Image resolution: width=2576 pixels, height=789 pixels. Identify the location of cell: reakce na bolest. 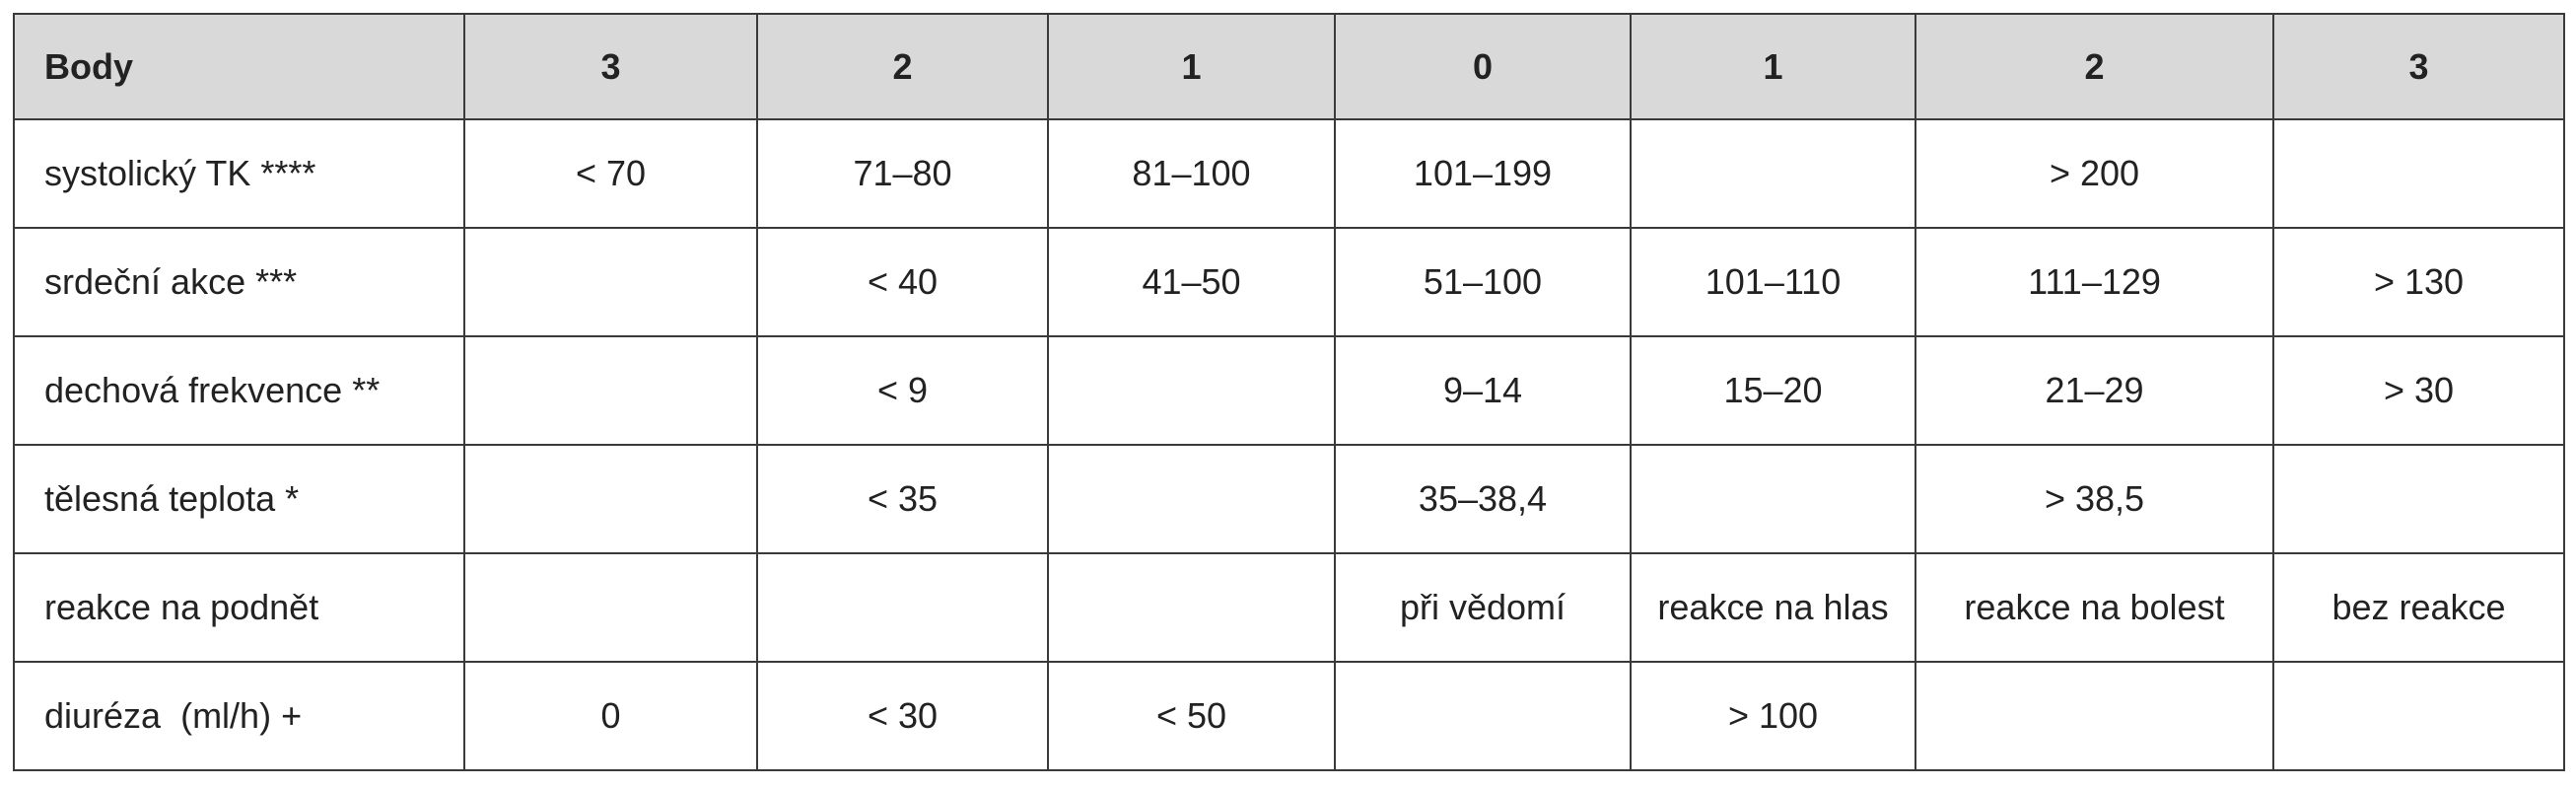
(2094, 607).